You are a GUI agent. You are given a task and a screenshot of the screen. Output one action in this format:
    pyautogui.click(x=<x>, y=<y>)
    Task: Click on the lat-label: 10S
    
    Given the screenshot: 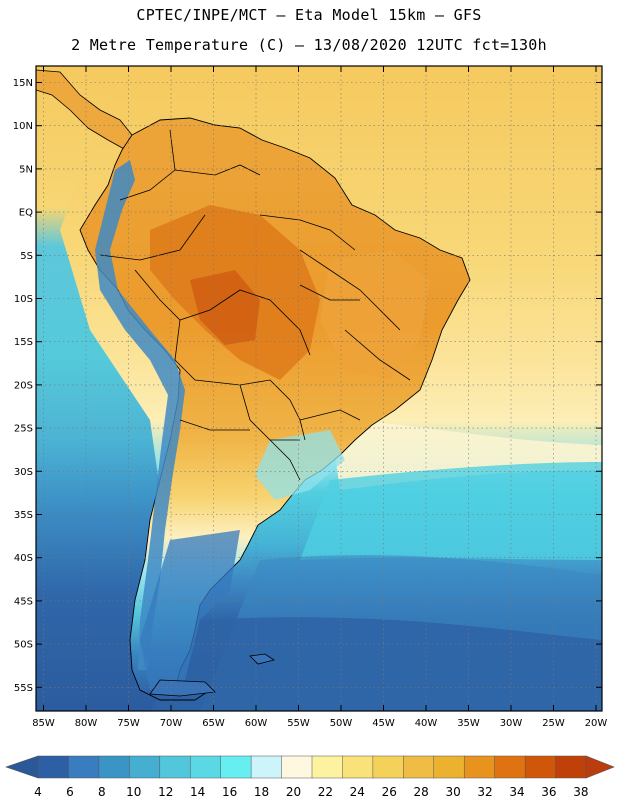 What is the action you would take?
    pyautogui.click(x=23, y=299)
    